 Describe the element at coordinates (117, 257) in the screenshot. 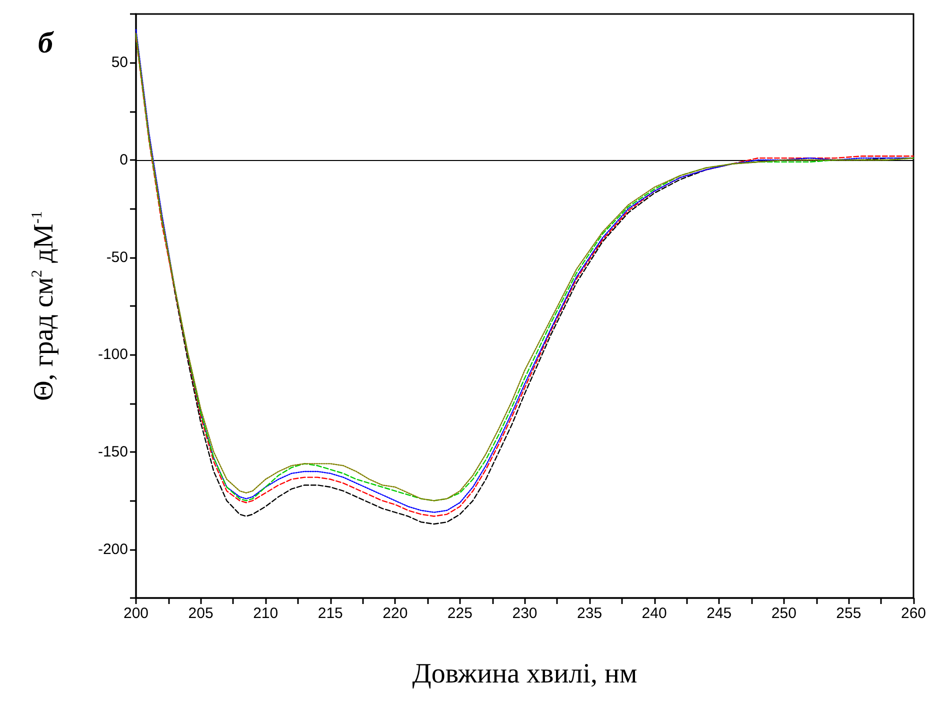

I see `y-tick-label: -50` at that location.